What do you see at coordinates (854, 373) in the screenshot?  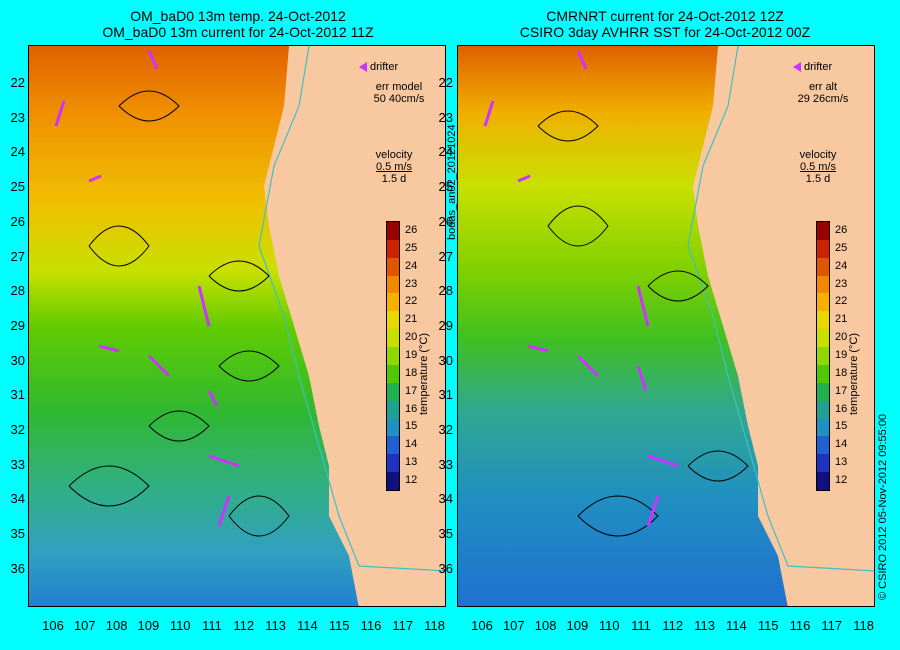 I see `right-colorbar-label: temperature (°C)` at bounding box center [854, 373].